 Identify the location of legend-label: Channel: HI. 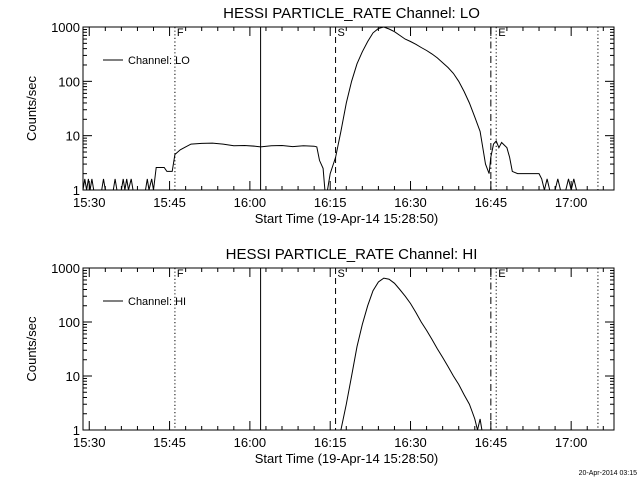
(157, 302).